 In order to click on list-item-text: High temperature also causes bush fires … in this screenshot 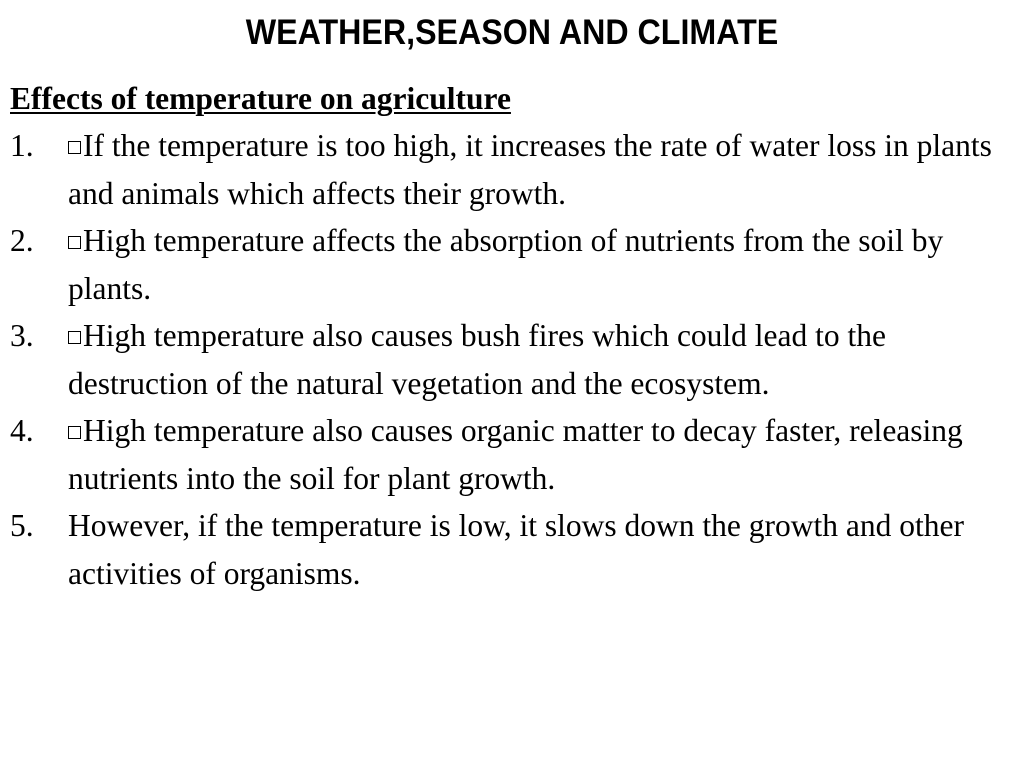, I will do `click(477, 359)`.